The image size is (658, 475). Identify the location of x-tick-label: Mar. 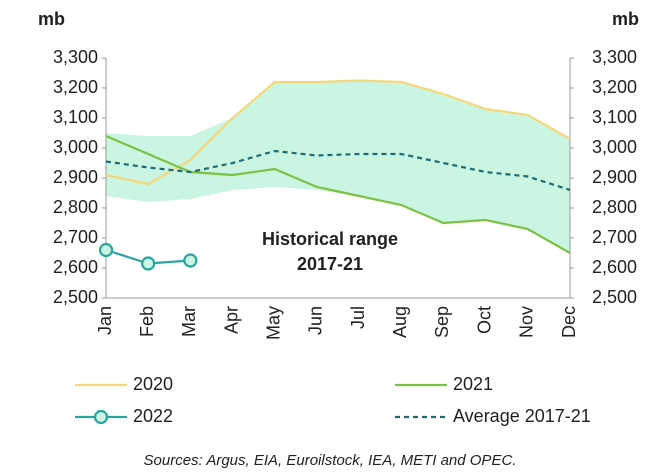
(189, 321).